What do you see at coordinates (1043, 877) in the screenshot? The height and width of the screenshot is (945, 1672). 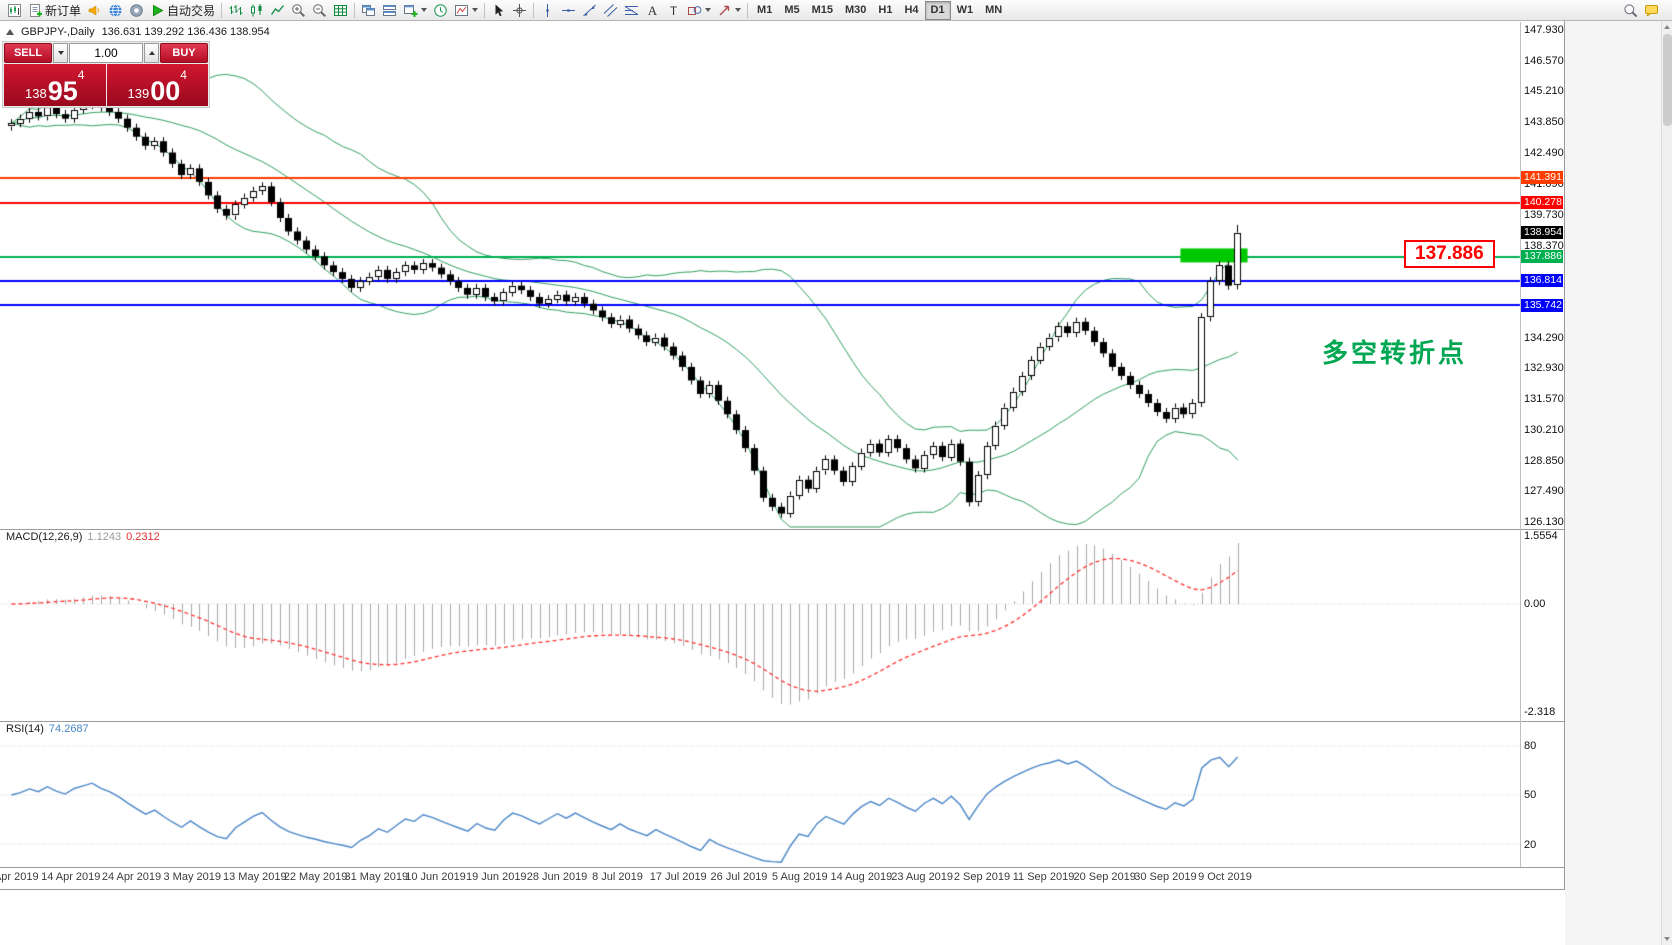 I see `date-label: 11 Sep 2019` at bounding box center [1043, 877].